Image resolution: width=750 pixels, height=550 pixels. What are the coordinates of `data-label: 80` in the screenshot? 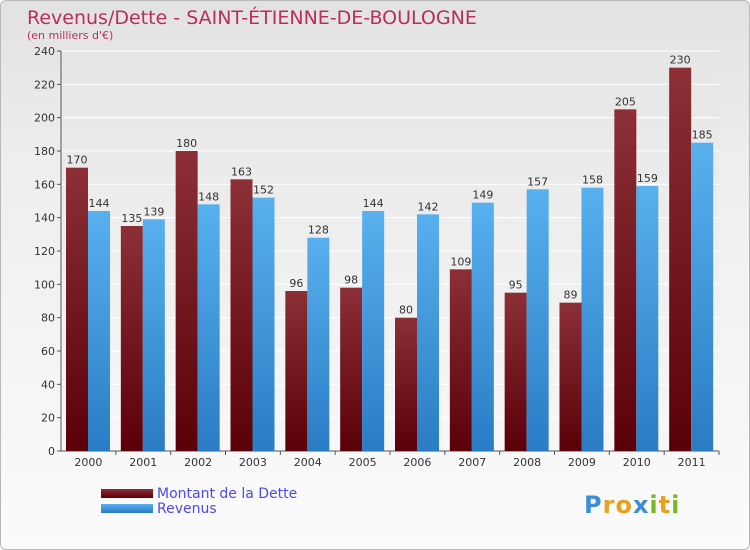 It's located at (406, 310).